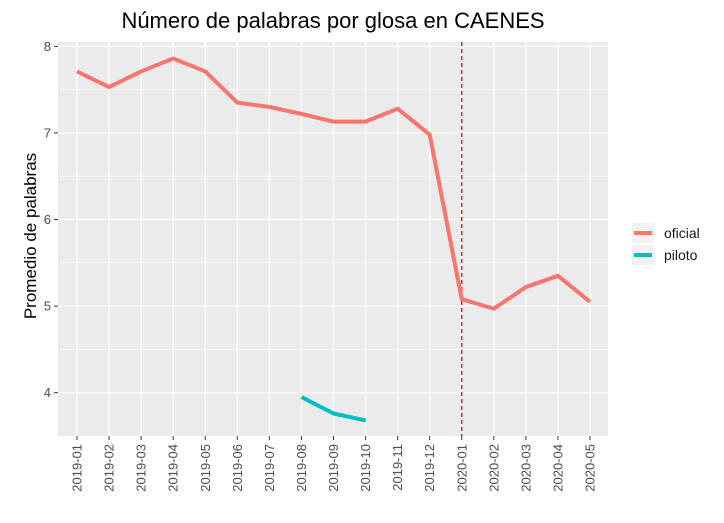 The image size is (724, 523). Describe the element at coordinates (141, 468) in the screenshot. I see `x-tick-label: 2019-03` at that location.